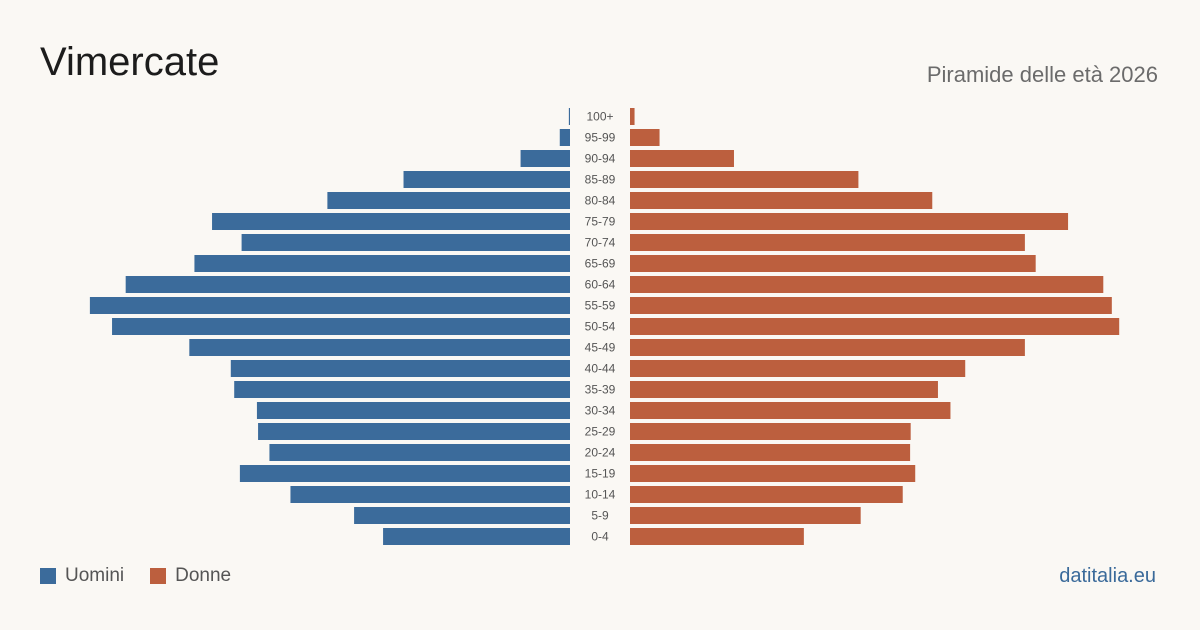 The height and width of the screenshot is (630, 1200). What do you see at coordinates (600, 264) in the screenshot?
I see `age-label-65-69: 65-69` at bounding box center [600, 264].